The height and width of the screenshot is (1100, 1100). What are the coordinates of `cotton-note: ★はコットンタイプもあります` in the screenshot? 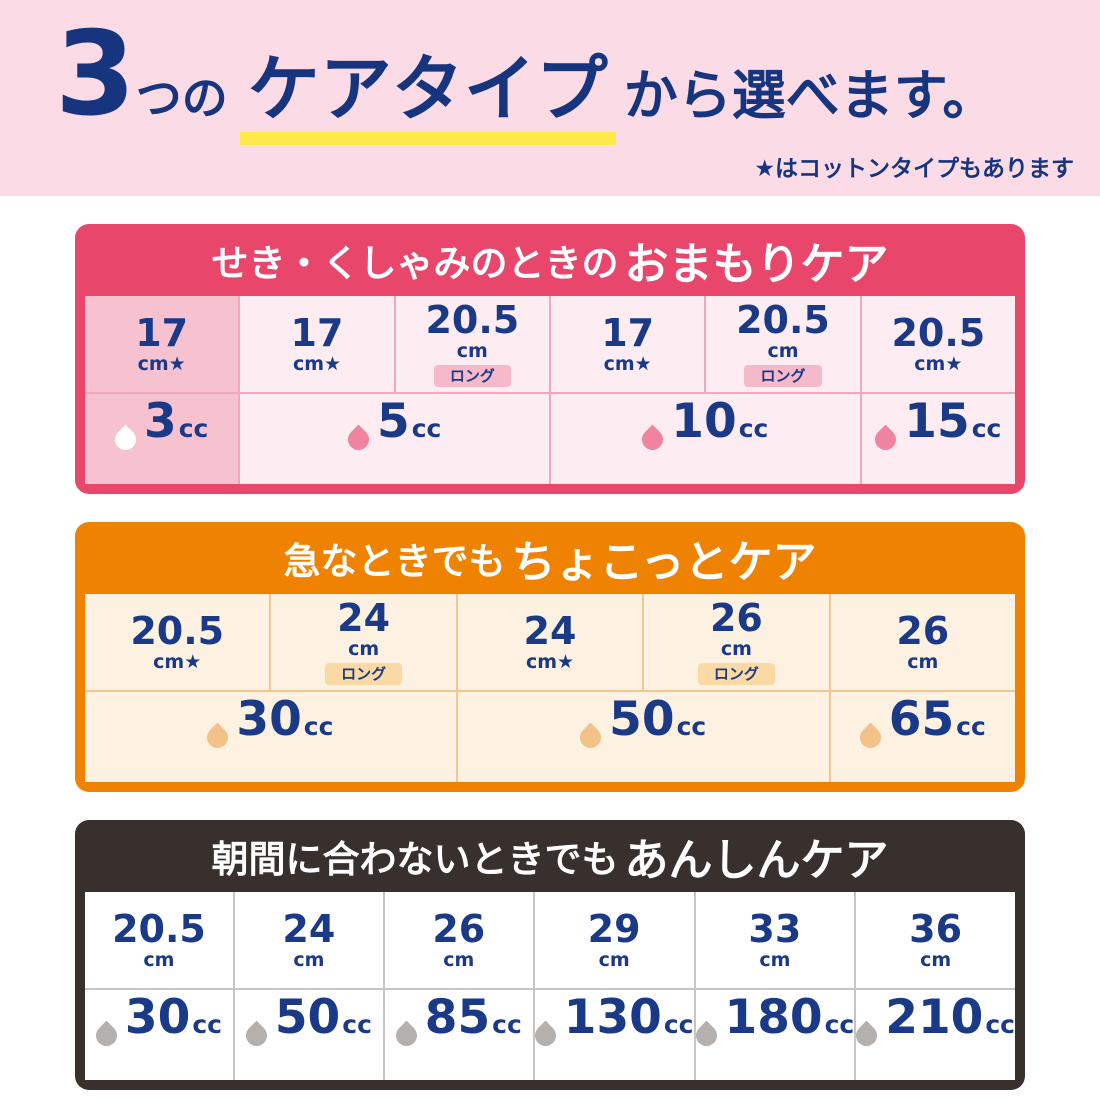 It's located at (914, 169).